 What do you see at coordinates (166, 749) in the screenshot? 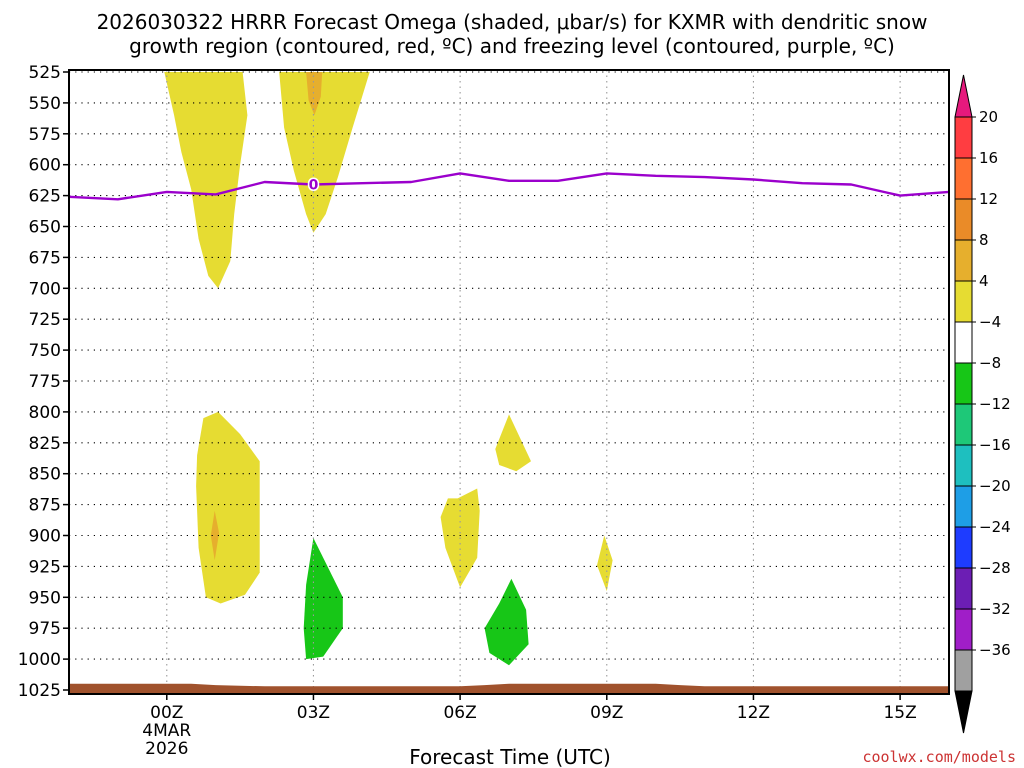
I see `x-tick-year-label: 2026` at bounding box center [166, 749].